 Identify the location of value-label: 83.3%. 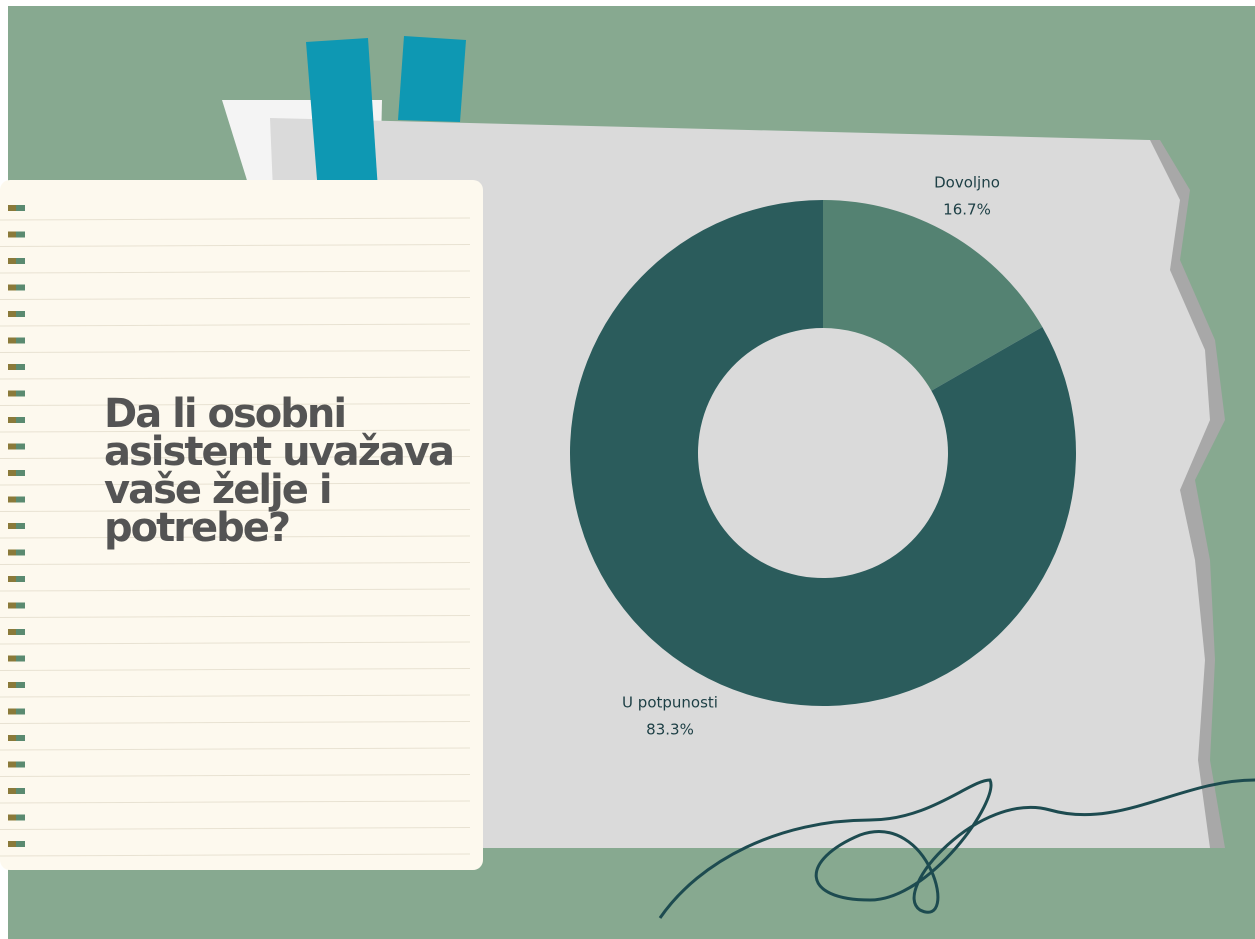
(670, 730).